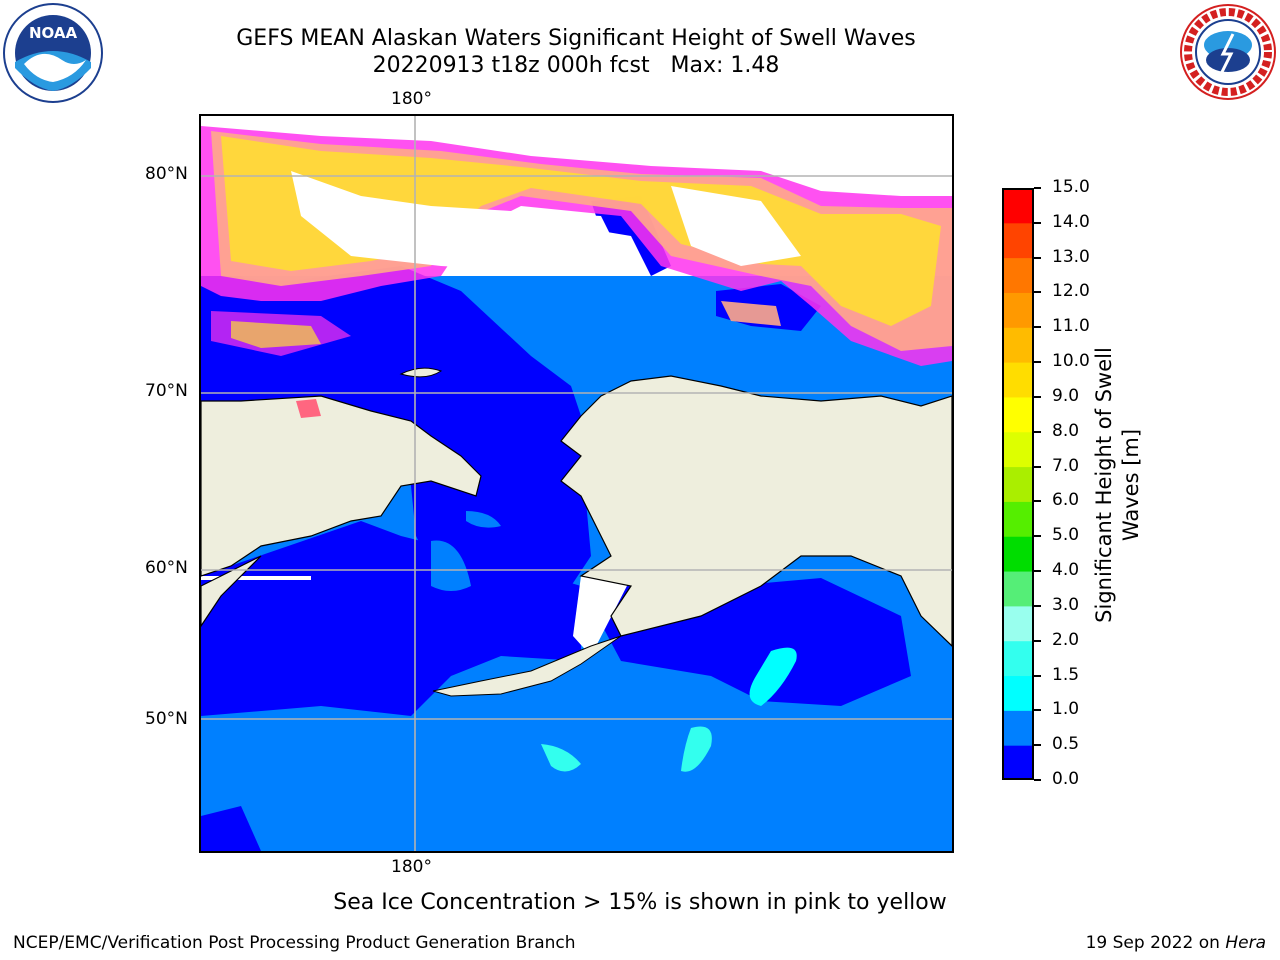 This screenshot has width=1280, height=960. I want to click on colorbar-tick-label: 0.0, so click(1066, 779).